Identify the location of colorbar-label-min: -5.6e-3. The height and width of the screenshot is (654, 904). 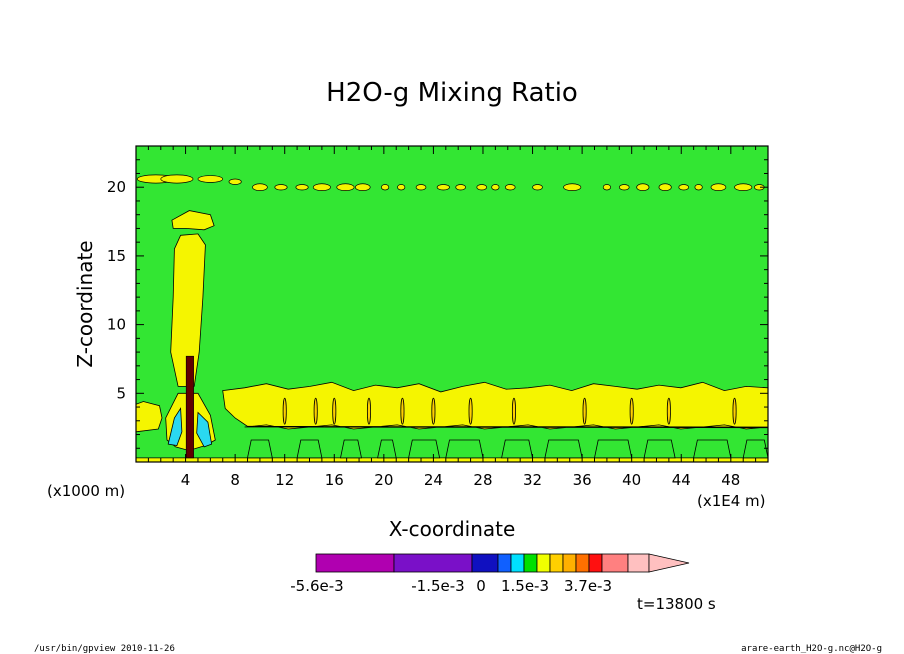
(316, 586).